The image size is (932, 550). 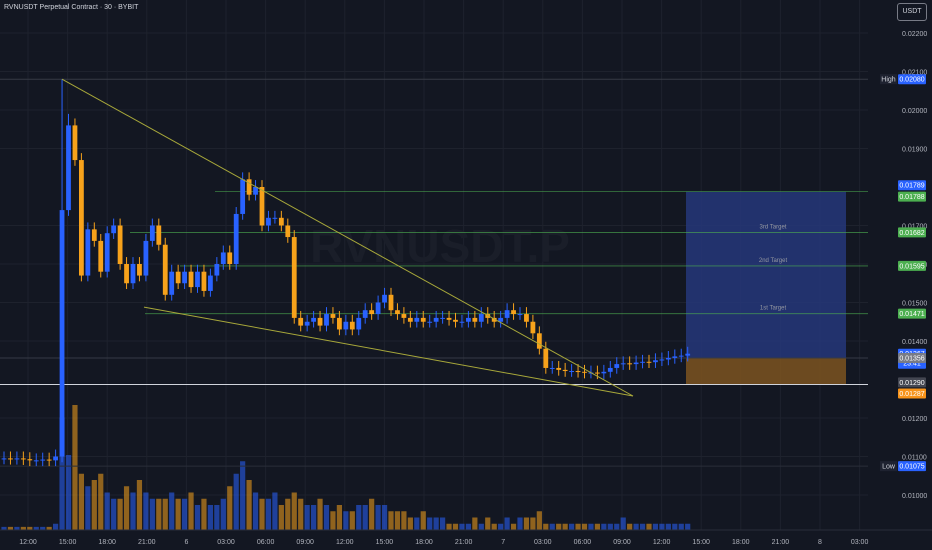 What do you see at coordinates (701, 542) in the screenshot?
I see `time-tick: 15:00` at bounding box center [701, 542].